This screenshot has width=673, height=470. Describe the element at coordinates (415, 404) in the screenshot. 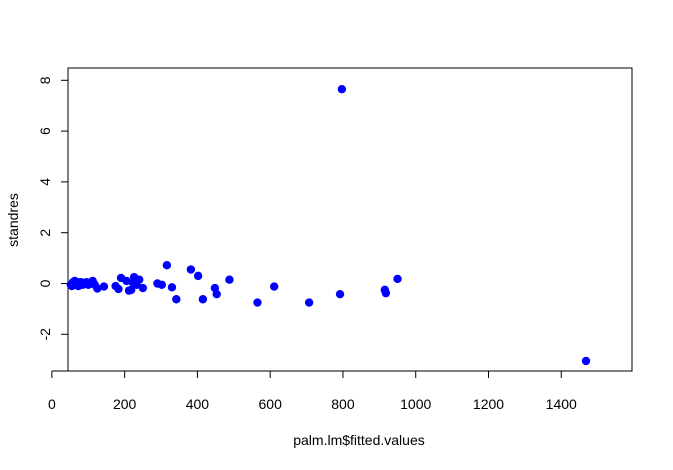

I see `x-tick-label: 1000` at that location.